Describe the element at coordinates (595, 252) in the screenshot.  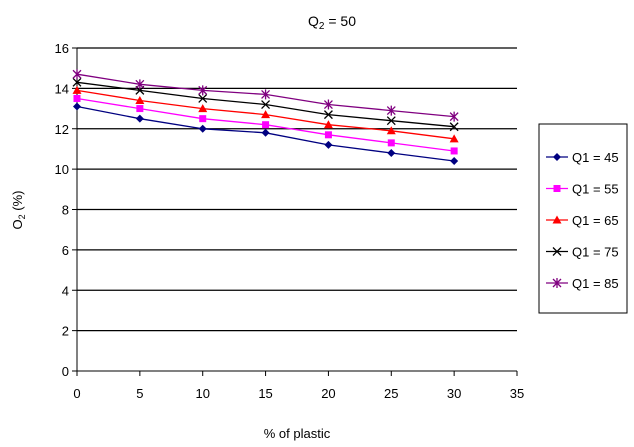
I see `legend-label: Q1 = 75` at that location.